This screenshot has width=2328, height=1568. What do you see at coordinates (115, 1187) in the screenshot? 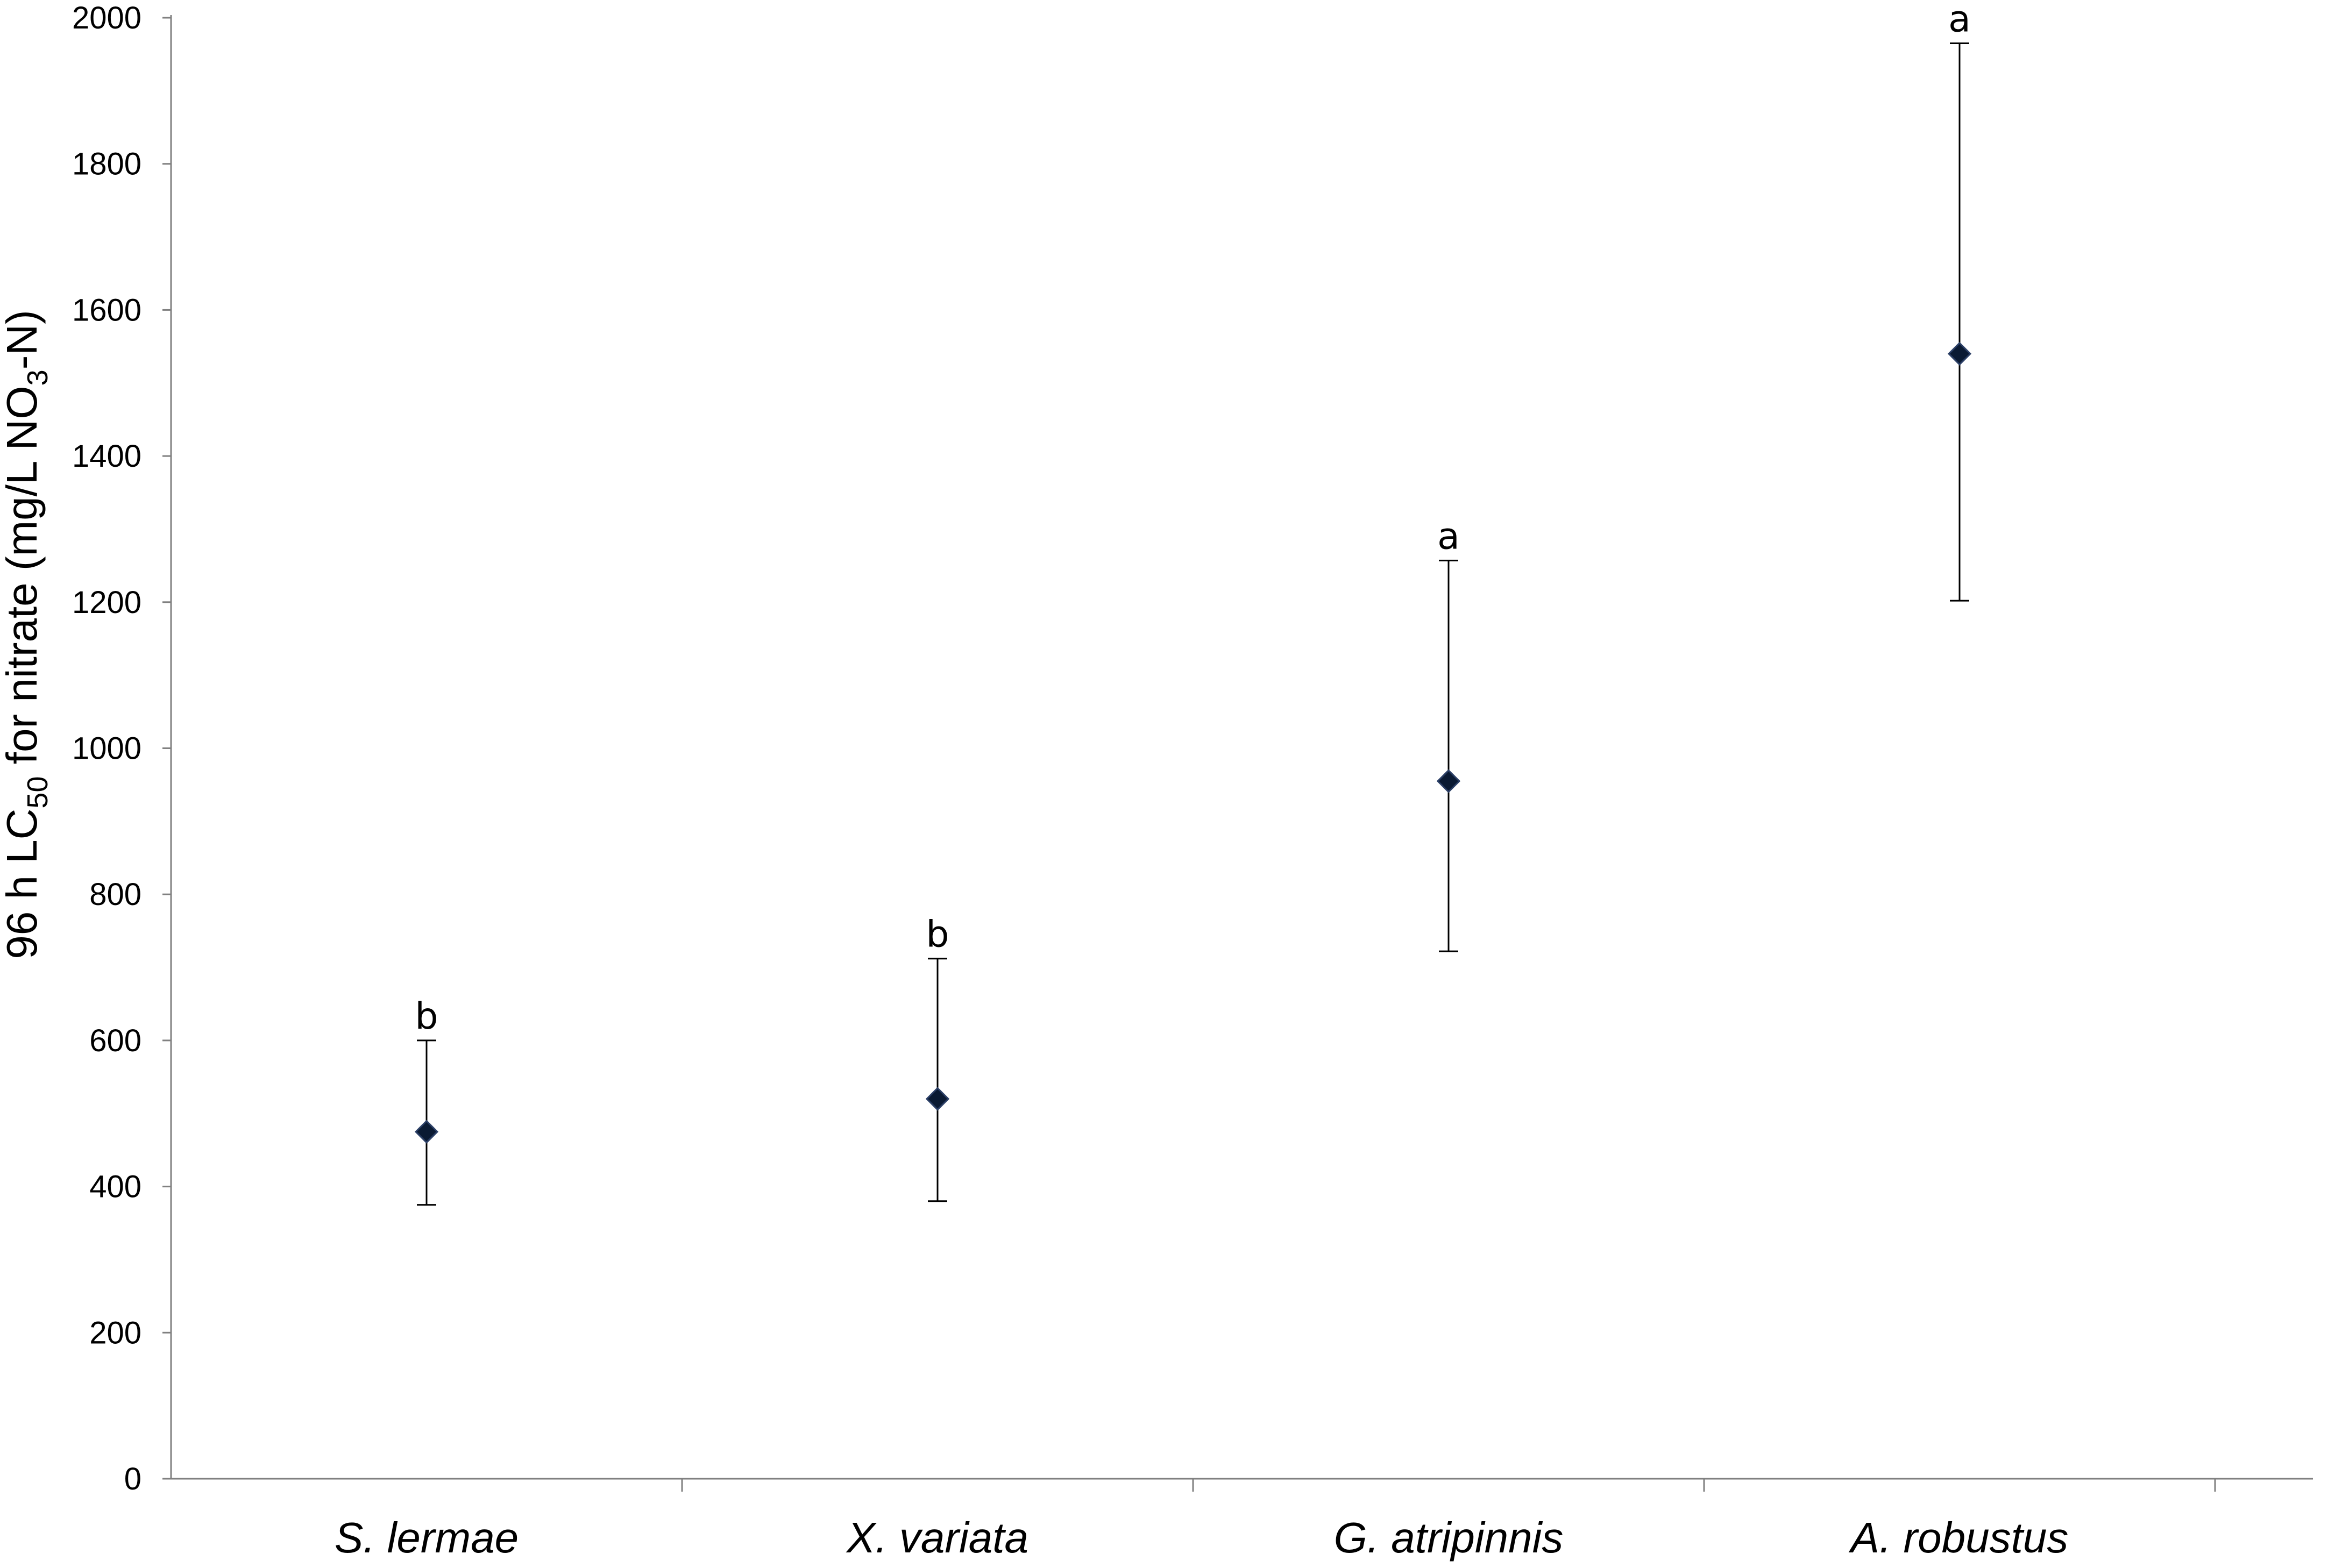
I see `y-tick-label: 400` at bounding box center [115, 1187].